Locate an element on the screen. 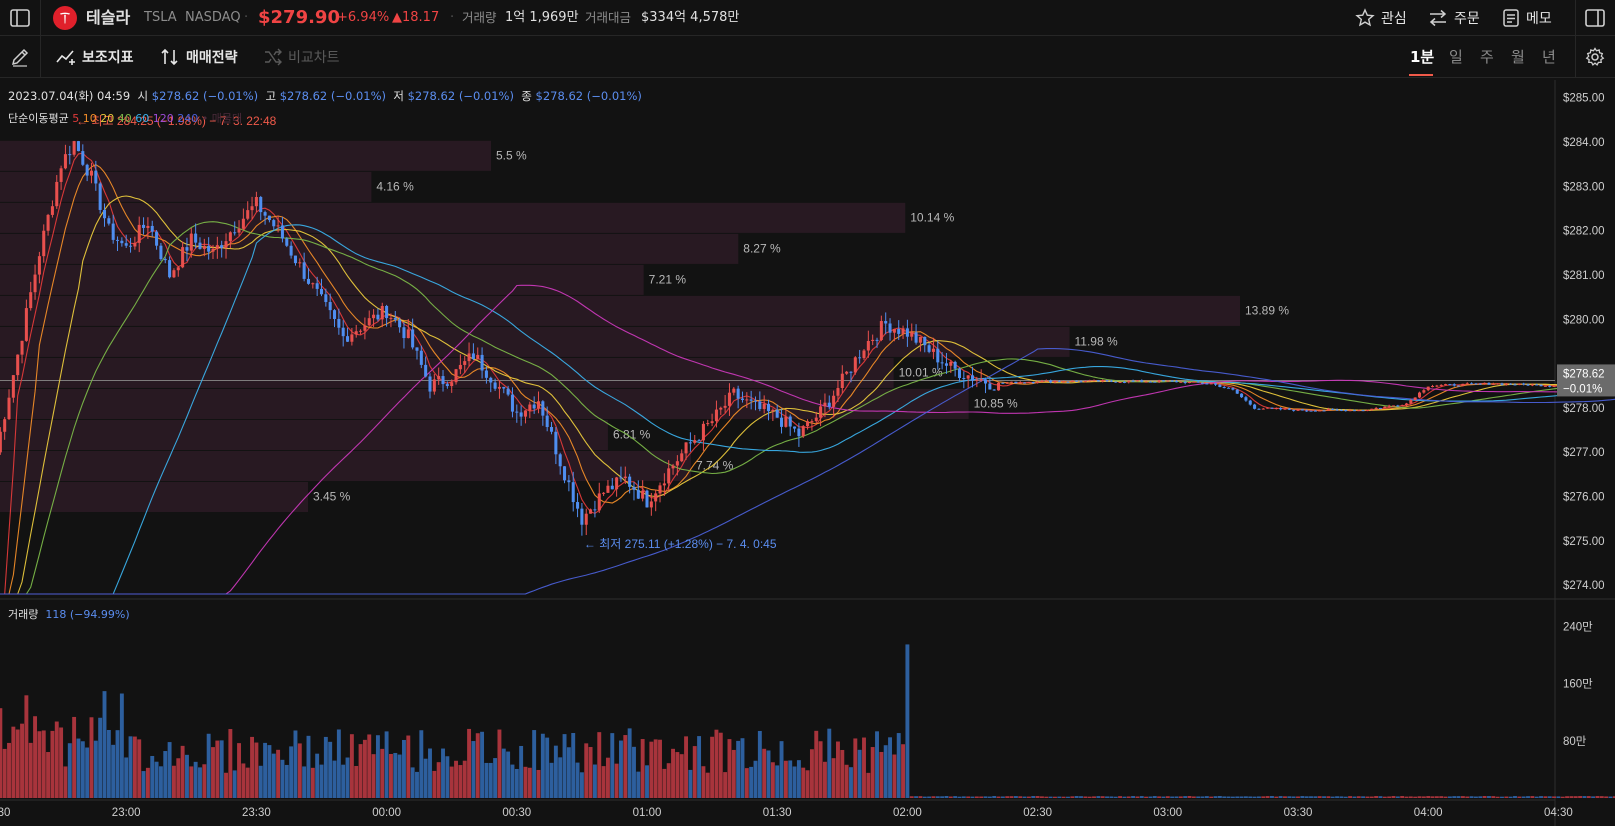 The width and height of the screenshot is (1615, 826). right-panel-toggle-icon is located at coordinates (1595, 17).